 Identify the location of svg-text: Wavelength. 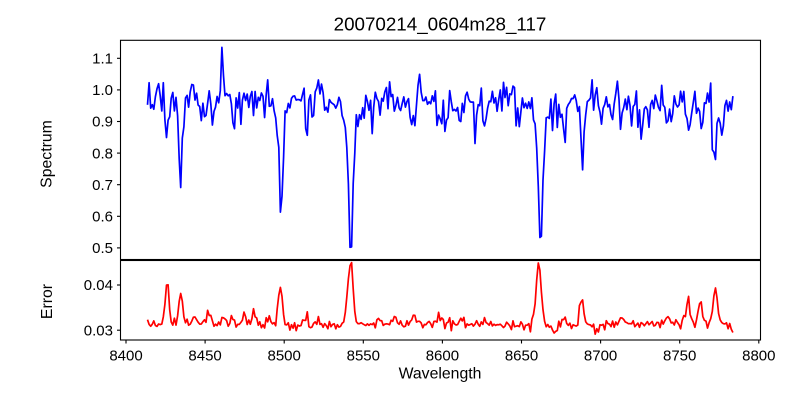
(440, 374).